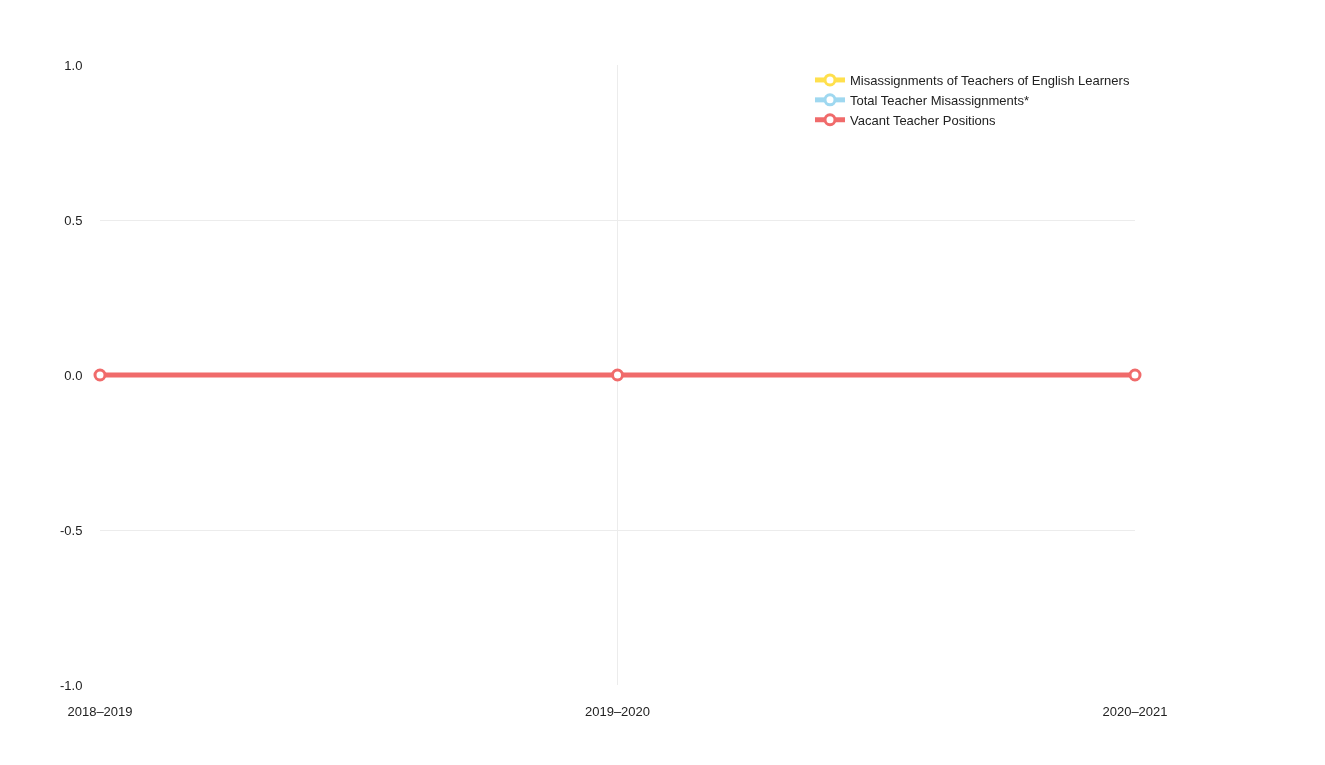 This screenshot has height=765, width=1325. What do you see at coordinates (73, 65) in the screenshot?
I see `y-tick-label: 1.0` at bounding box center [73, 65].